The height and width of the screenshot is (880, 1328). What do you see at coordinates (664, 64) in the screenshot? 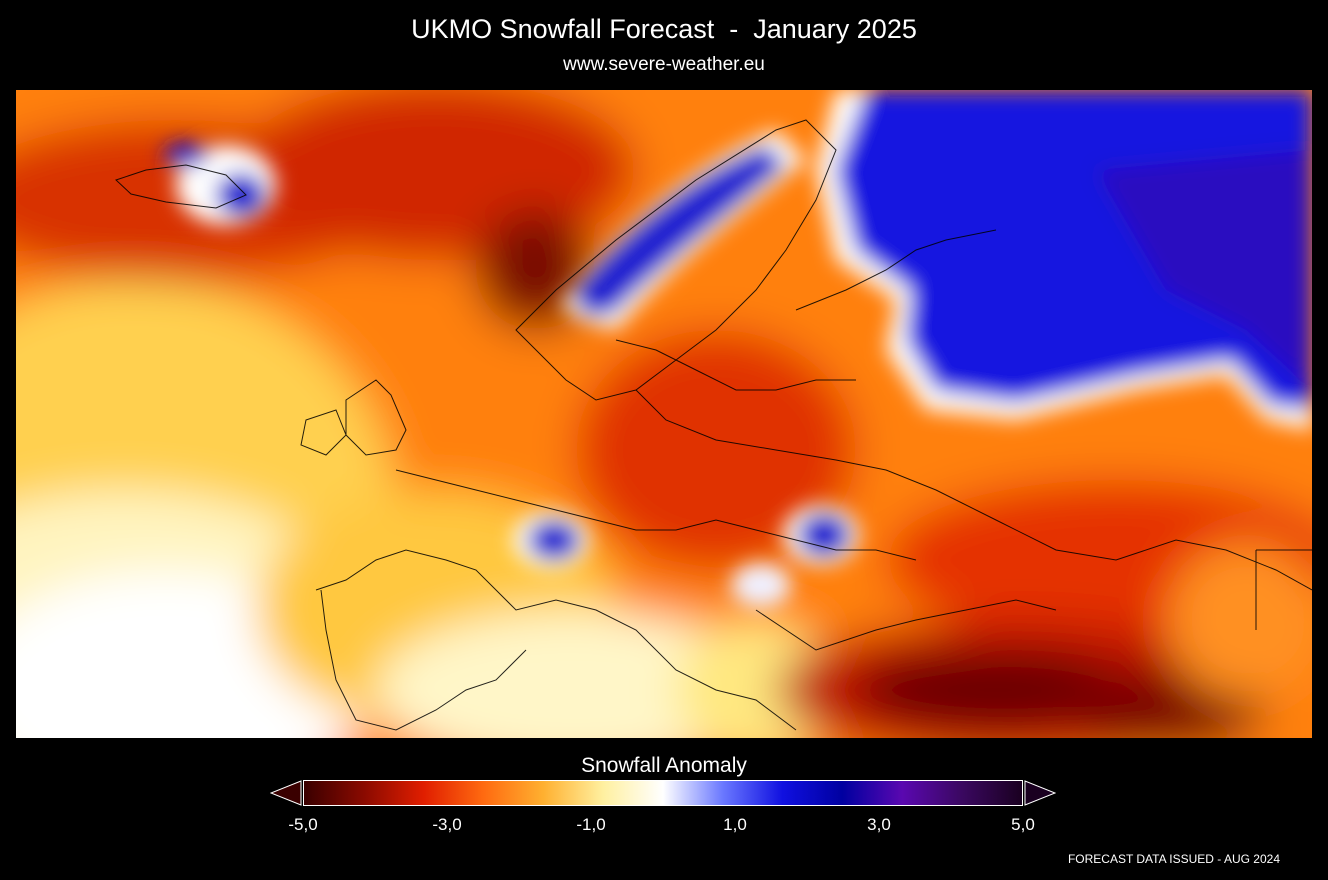
I see `source-url: www.severe-weather.eu` at bounding box center [664, 64].